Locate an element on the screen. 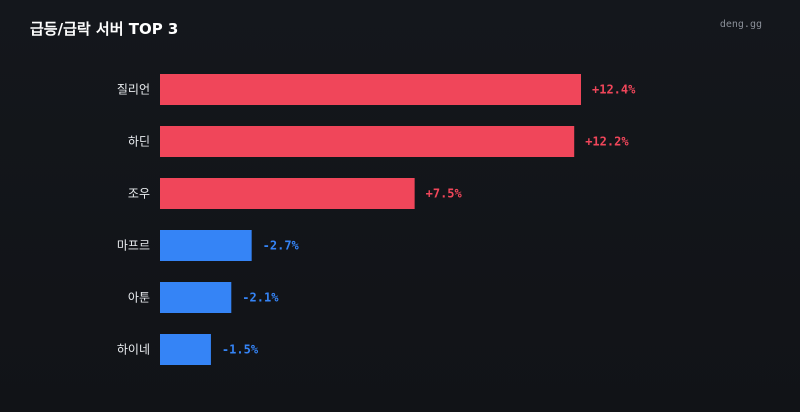 The image size is (800, 412). value-label: -2.7% is located at coordinates (281, 246).